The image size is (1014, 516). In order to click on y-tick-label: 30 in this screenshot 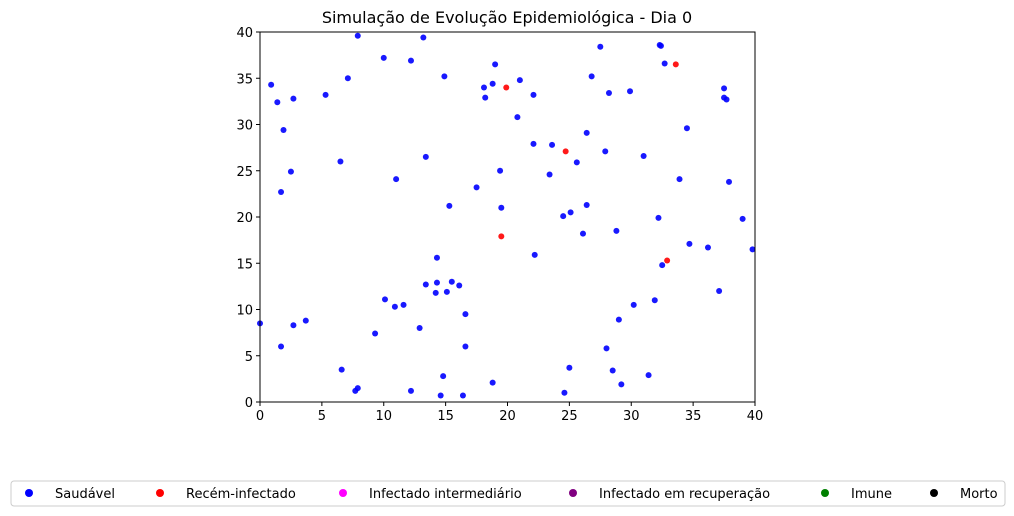, I will do `click(244, 126)`.